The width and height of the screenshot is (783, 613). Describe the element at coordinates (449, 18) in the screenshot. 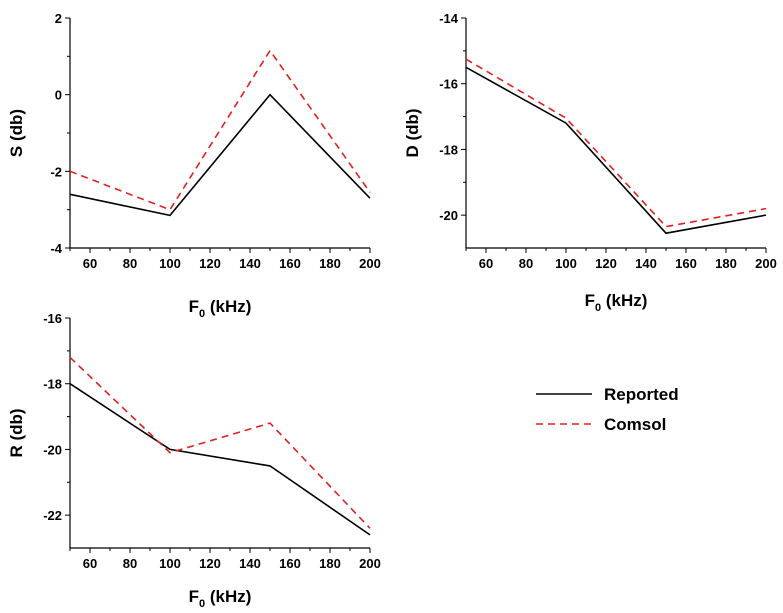

I see `y-tick-label: -14` at that location.